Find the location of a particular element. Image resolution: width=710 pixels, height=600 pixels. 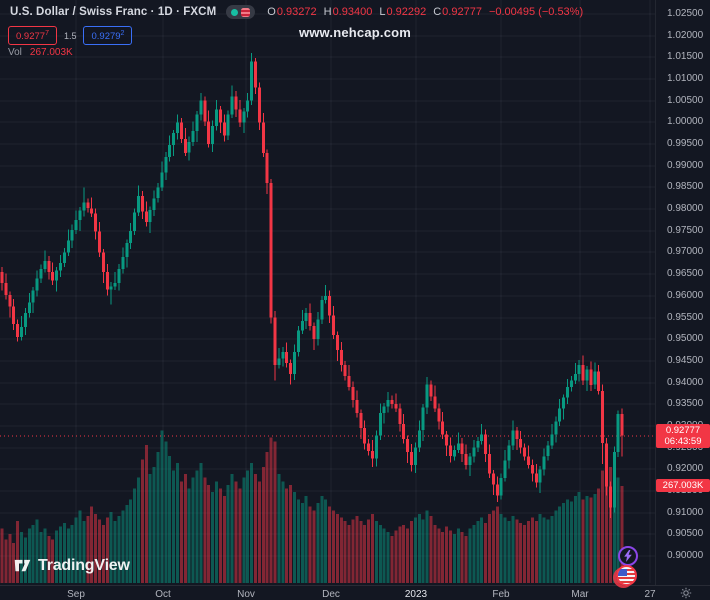

price-tick-label: 1.00000 is located at coordinates (685, 122).